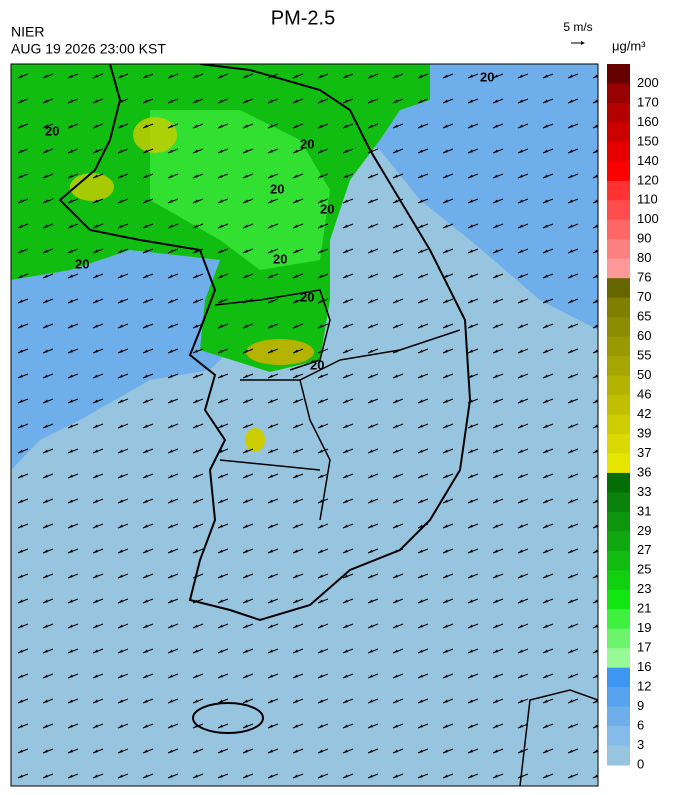 The image size is (673, 795). Describe the element at coordinates (644, 666) in the screenshot. I see `colorbar-label: 16` at that location.